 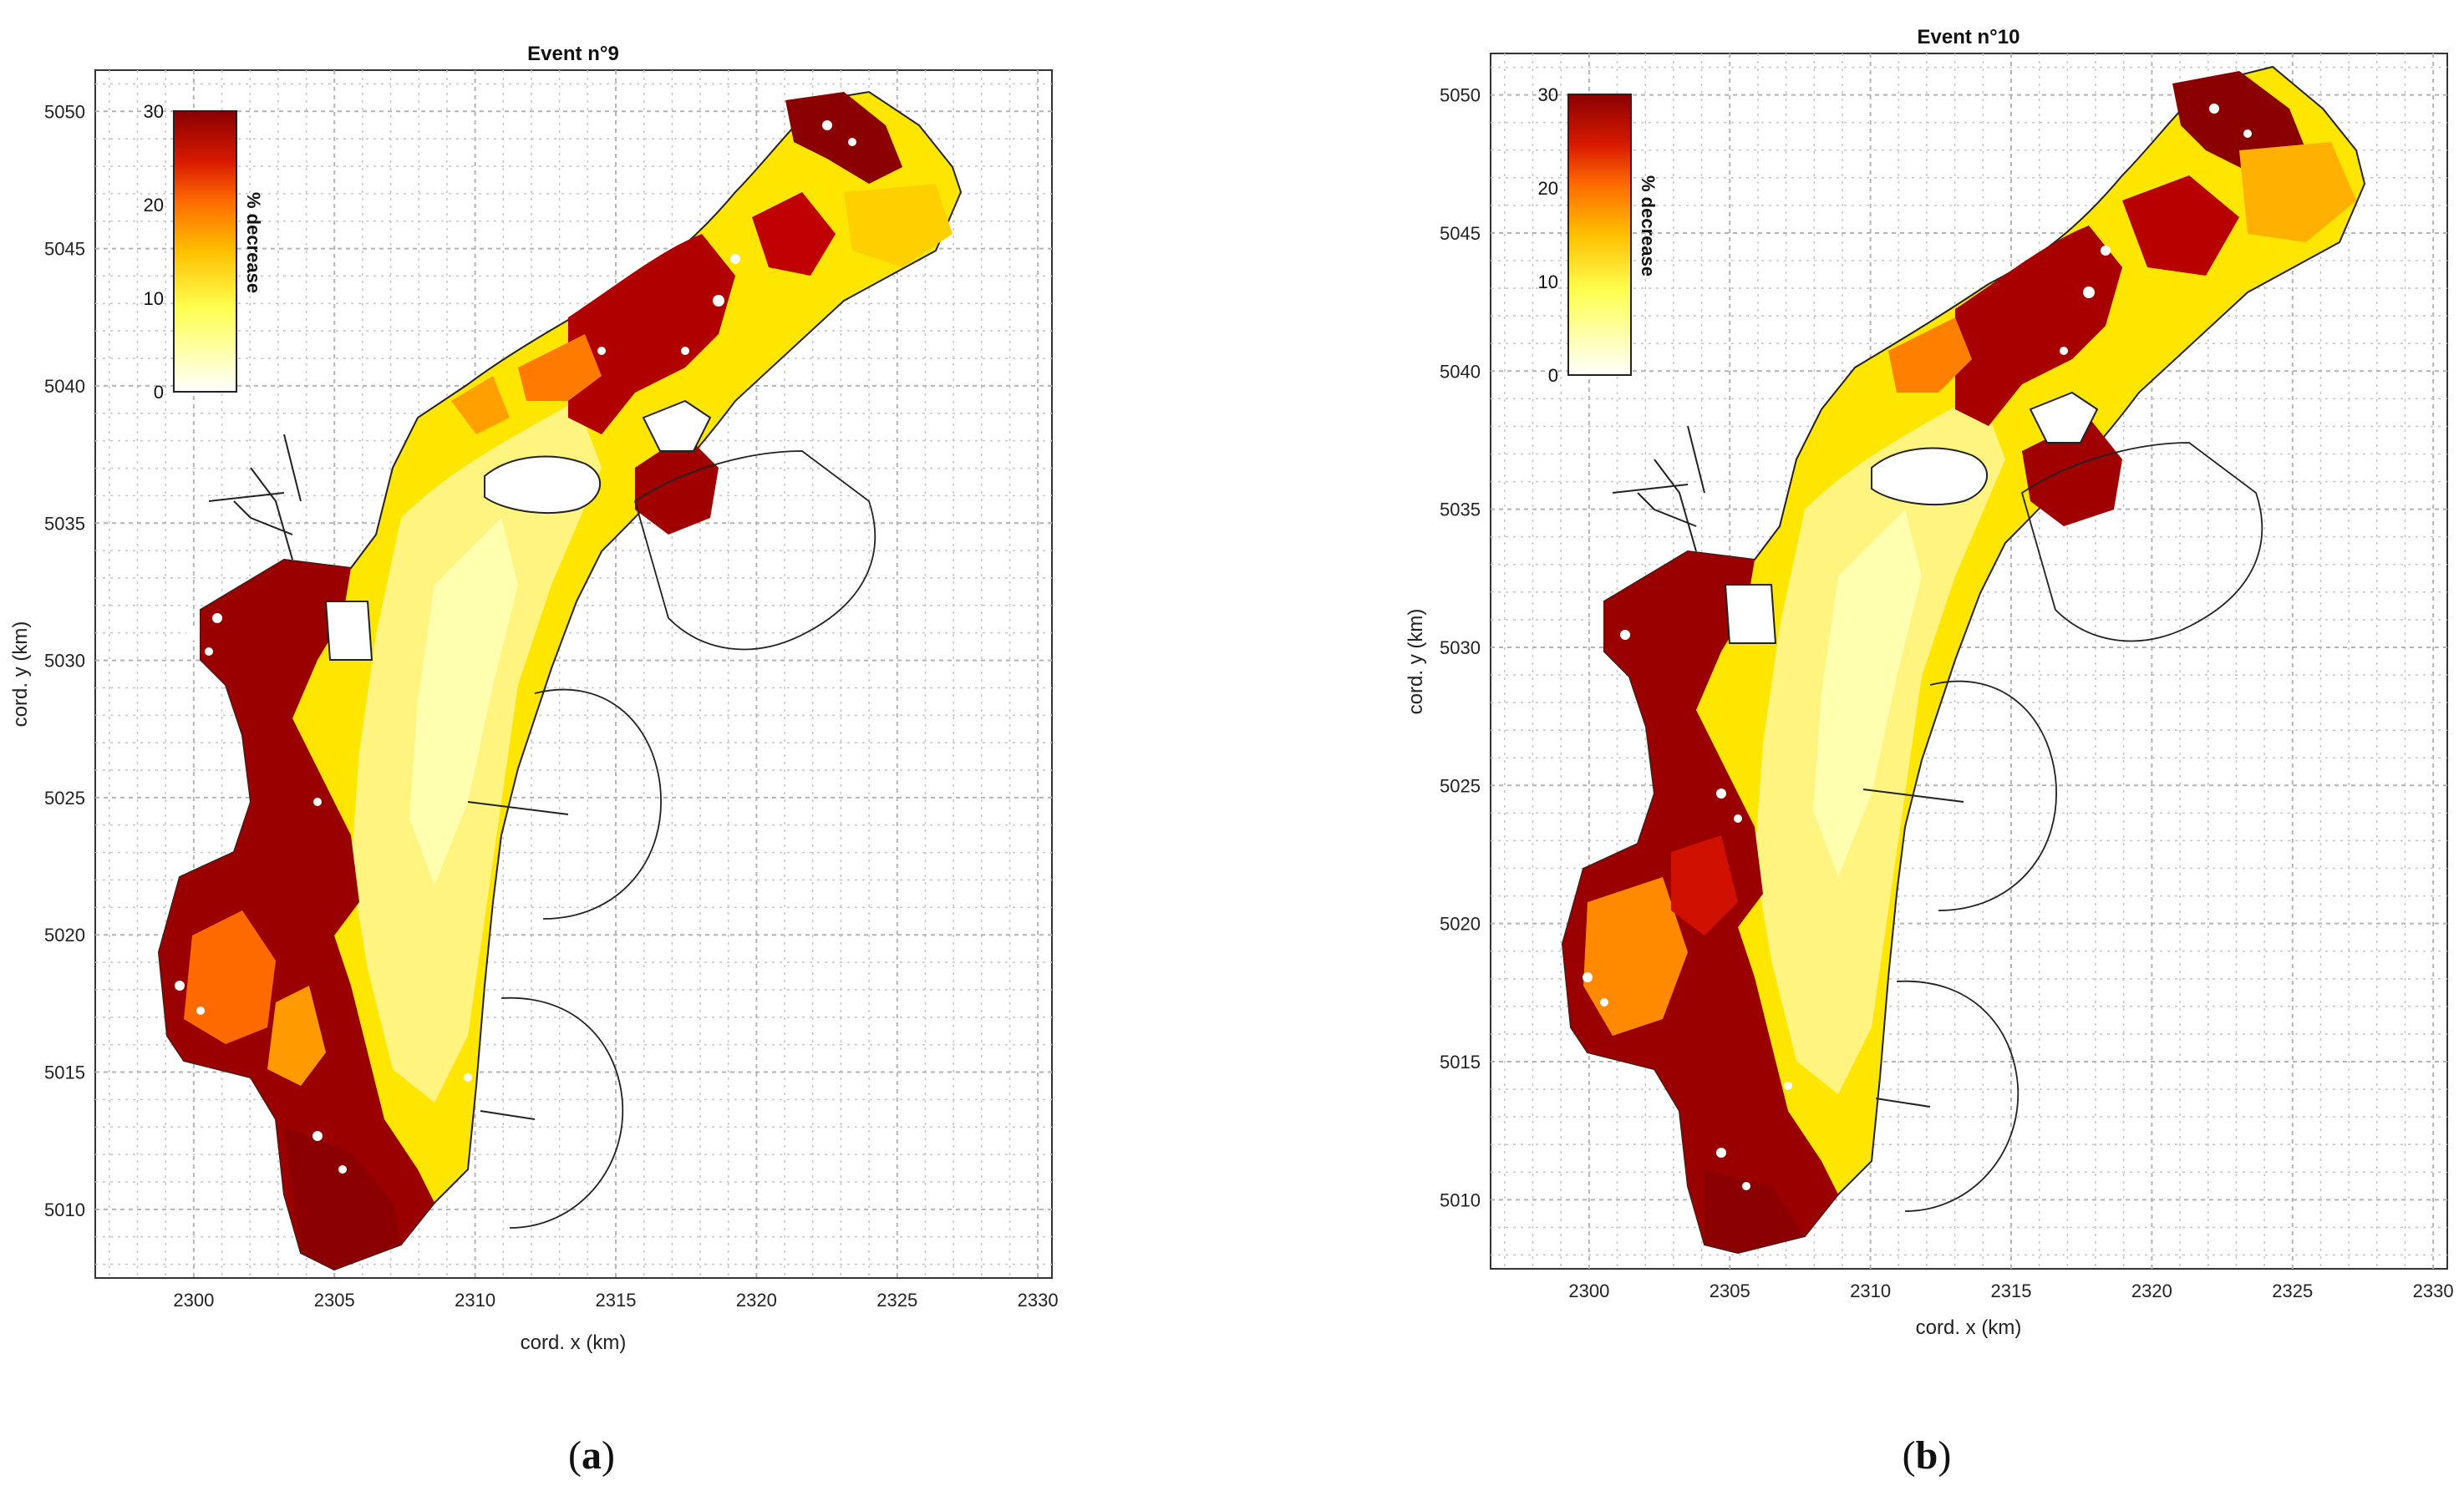 What do you see at coordinates (573, 54) in the screenshot?
I see `plot-title: Event n°9` at bounding box center [573, 54].